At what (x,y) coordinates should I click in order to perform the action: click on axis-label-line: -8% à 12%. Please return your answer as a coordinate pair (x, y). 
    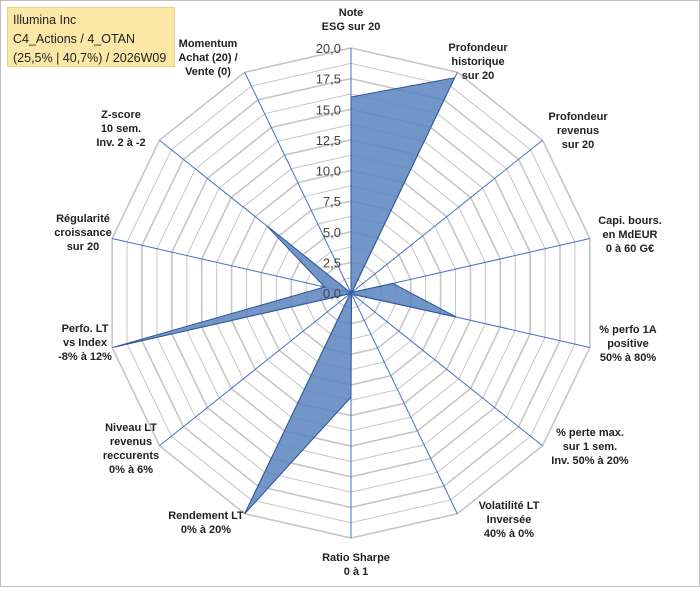
    Looking at the image, I should click on (85, 357).